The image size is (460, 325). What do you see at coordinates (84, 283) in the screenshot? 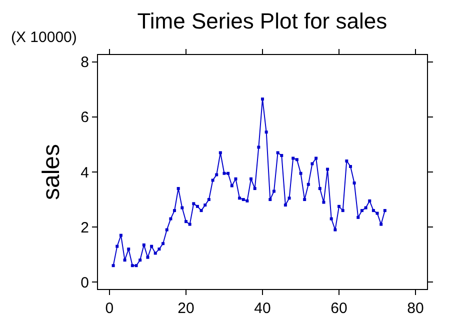
I see `y-tick-label: 0` at bounding box center [84, 283].